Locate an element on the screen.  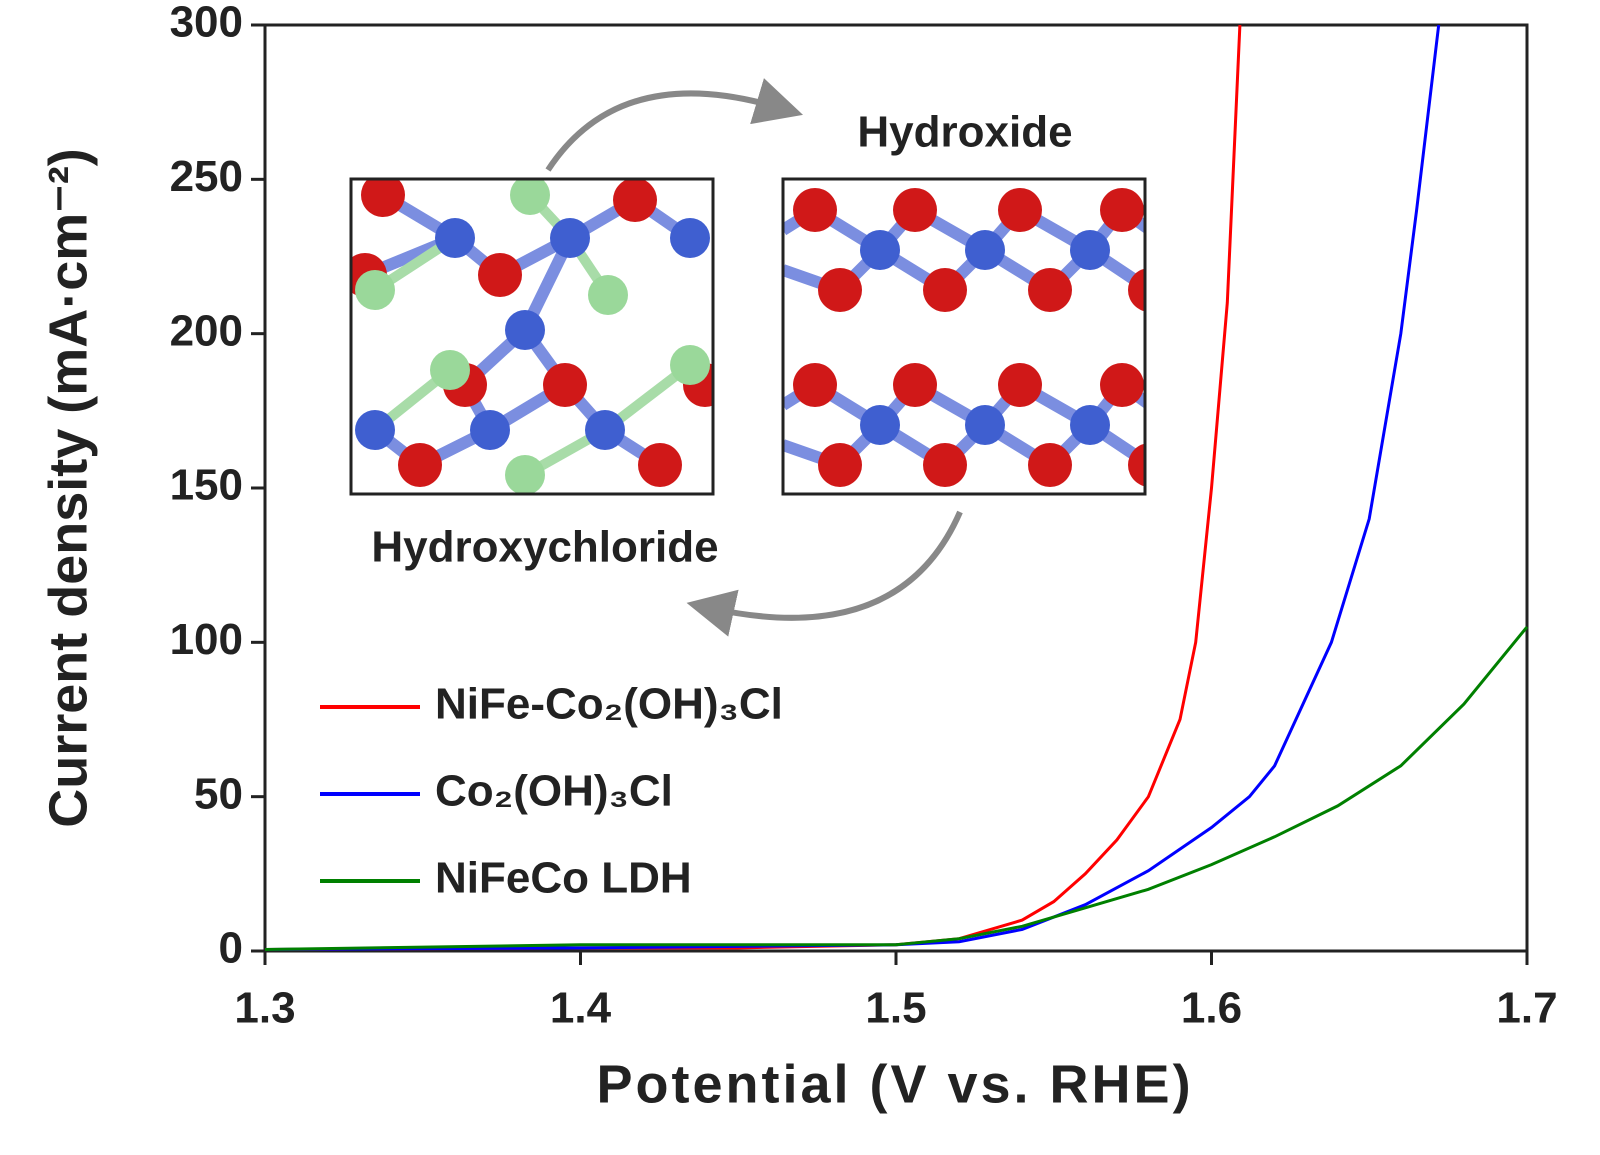
annotation: Hydroxychloride is located at coordinates (544, 547).